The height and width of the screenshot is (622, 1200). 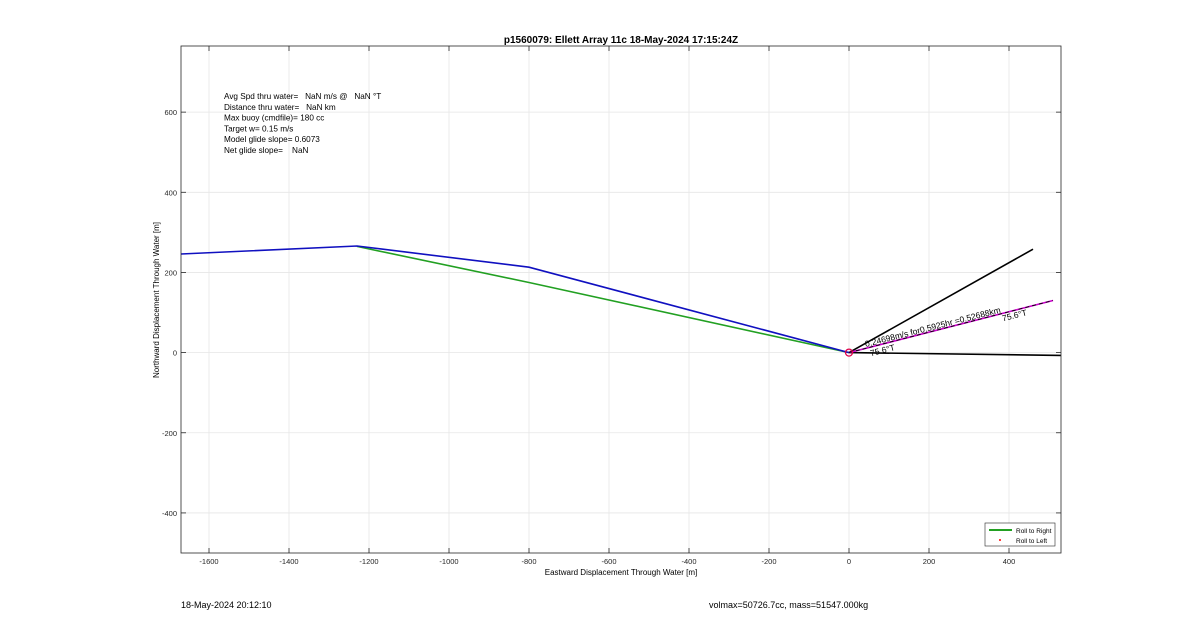 I want to click on x-tick-label: -1000, so click(x=448, y=561).